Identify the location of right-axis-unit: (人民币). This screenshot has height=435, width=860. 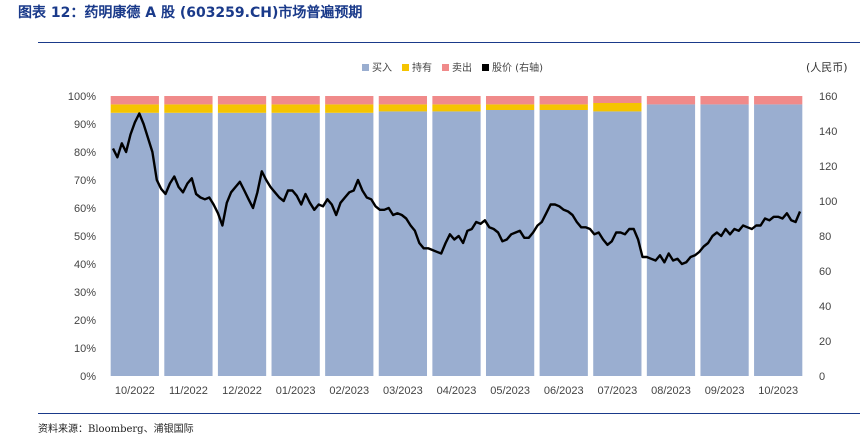
(827, 67).